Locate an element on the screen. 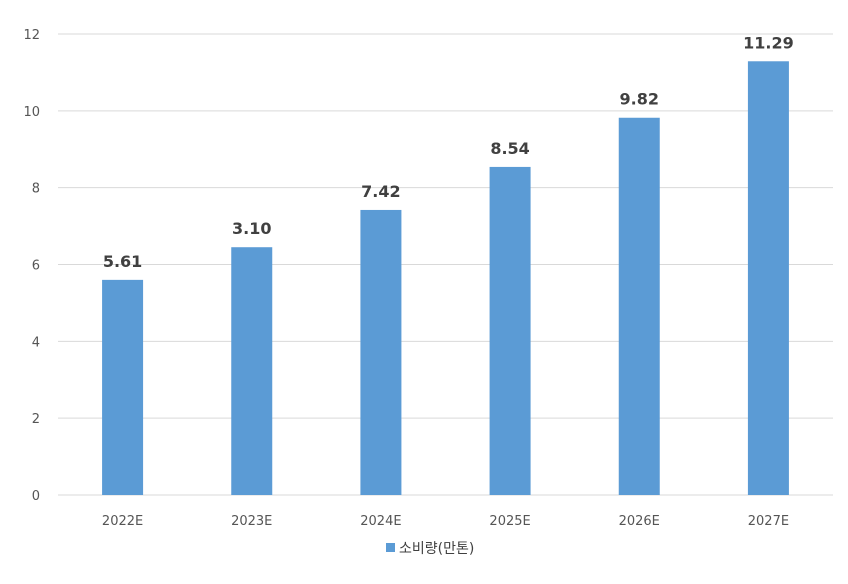  x-tick-label: 2025E is located at coordinates (509, 521).